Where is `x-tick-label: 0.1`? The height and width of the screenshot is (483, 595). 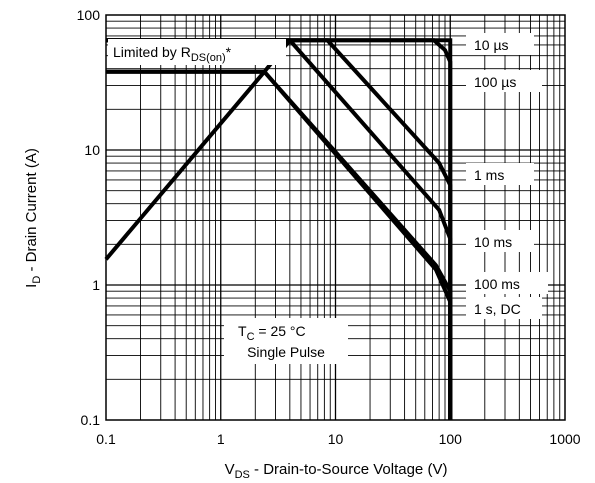
x-tick-label: 0.1 is located at coordinates (106, 439).